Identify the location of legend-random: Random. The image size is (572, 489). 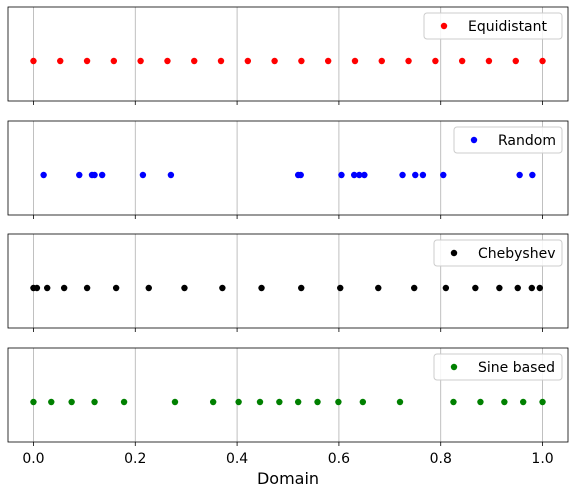
(508, 140).